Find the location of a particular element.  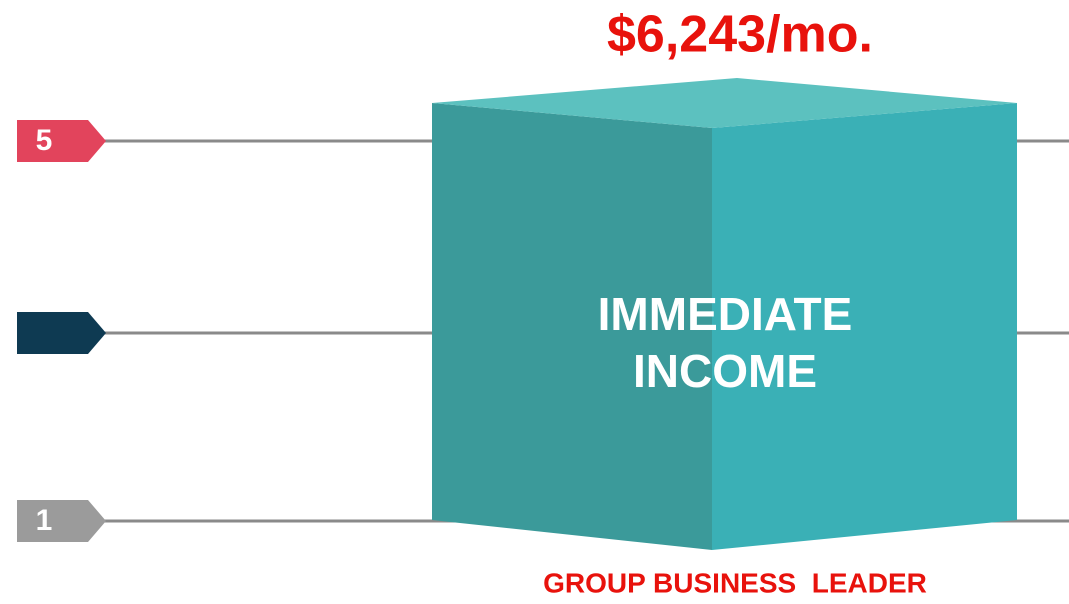

box-label: INCOME is located at coordinates (725, 371).